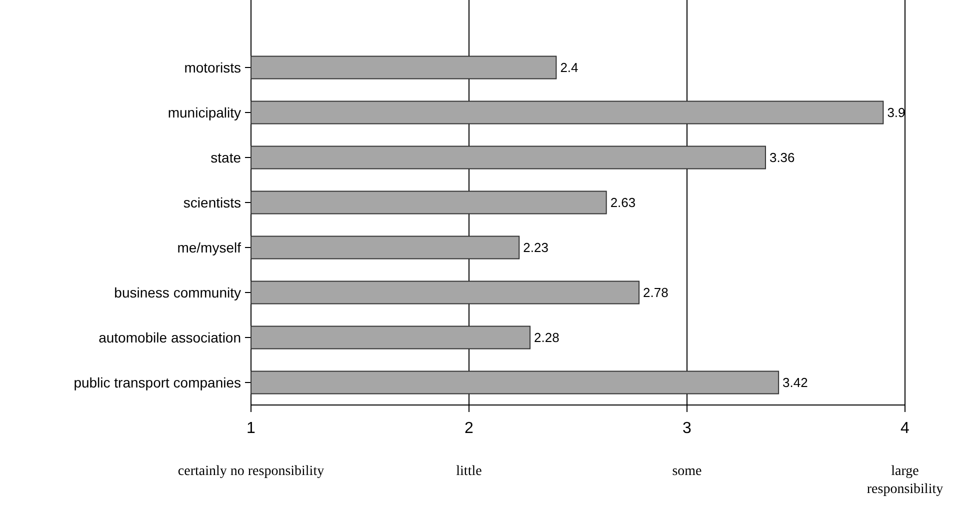 This screenshot has width=963, height=514. I want to click on x-tick-label: 2, so click(469, 428).